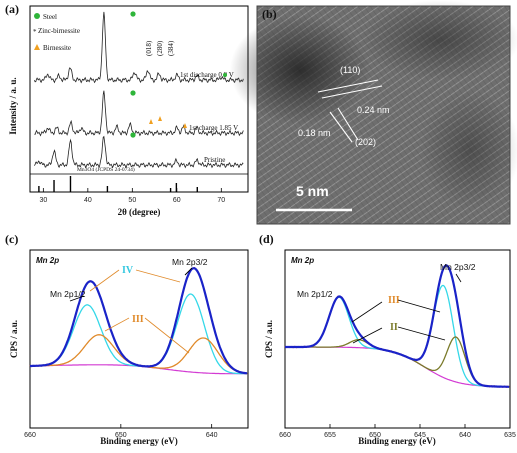 The width and height of the screenshot is (517, 453). What do you see at coordinates (397, 441) in the screenshot?
I see `panel-d-xlabel: Binding energy (eV)` at bounding box center [397, 441].